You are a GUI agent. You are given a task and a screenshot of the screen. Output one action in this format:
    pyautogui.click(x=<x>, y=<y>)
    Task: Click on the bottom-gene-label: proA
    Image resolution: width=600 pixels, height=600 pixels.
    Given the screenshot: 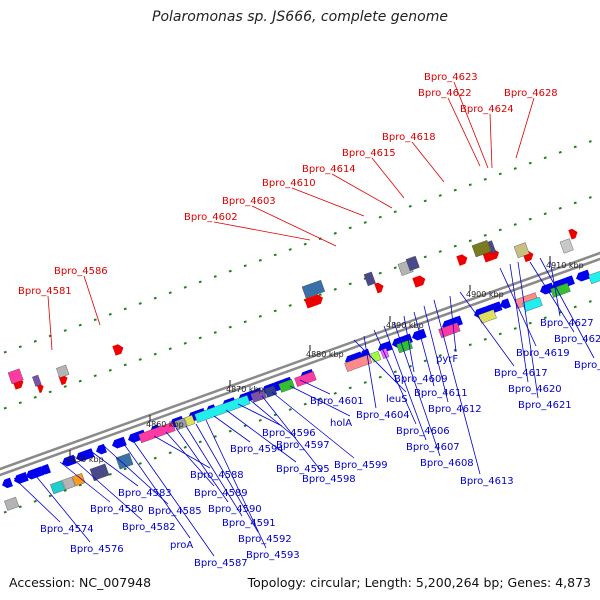 What is the action you would take?
    pyautogui.click(x=181, y=545)
    